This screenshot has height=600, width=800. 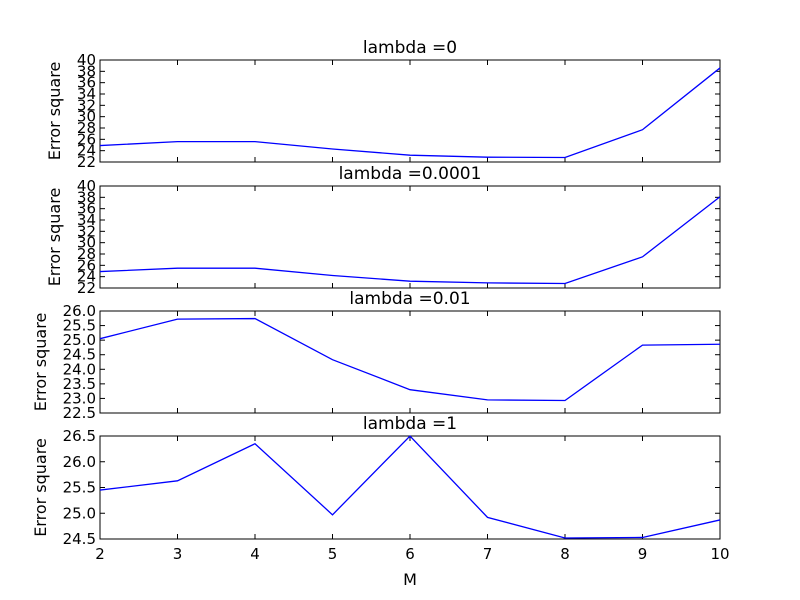 What do you see at coordinates (79, 369) in the screenshot?
I see `y-tick-label: 24.0` at bounding box center [79, 369].